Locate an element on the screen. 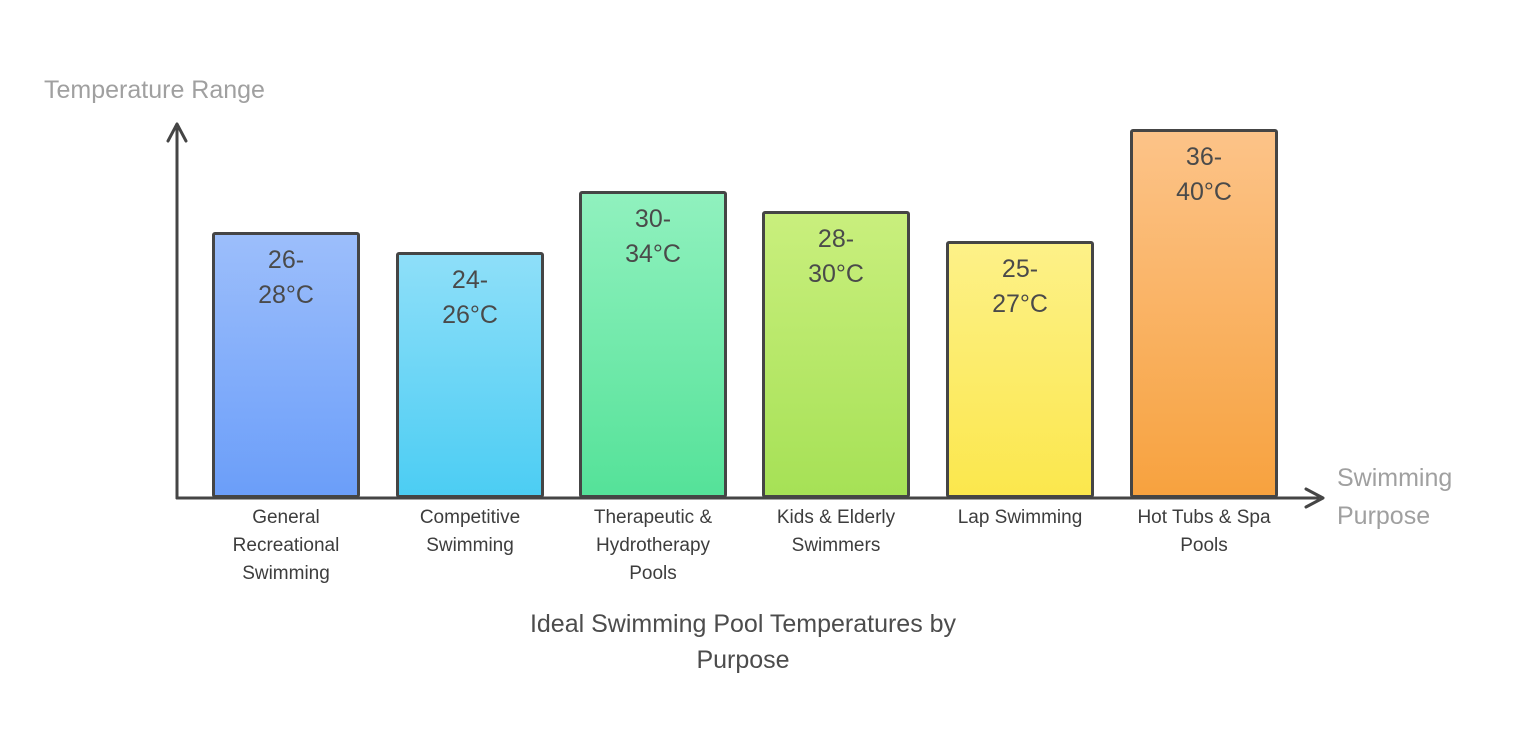 This screenshot has height=756, width=1536. bar-therapeutic-hydrotherapy-pools: 30- 34°C is located at coordinates (653, 344).